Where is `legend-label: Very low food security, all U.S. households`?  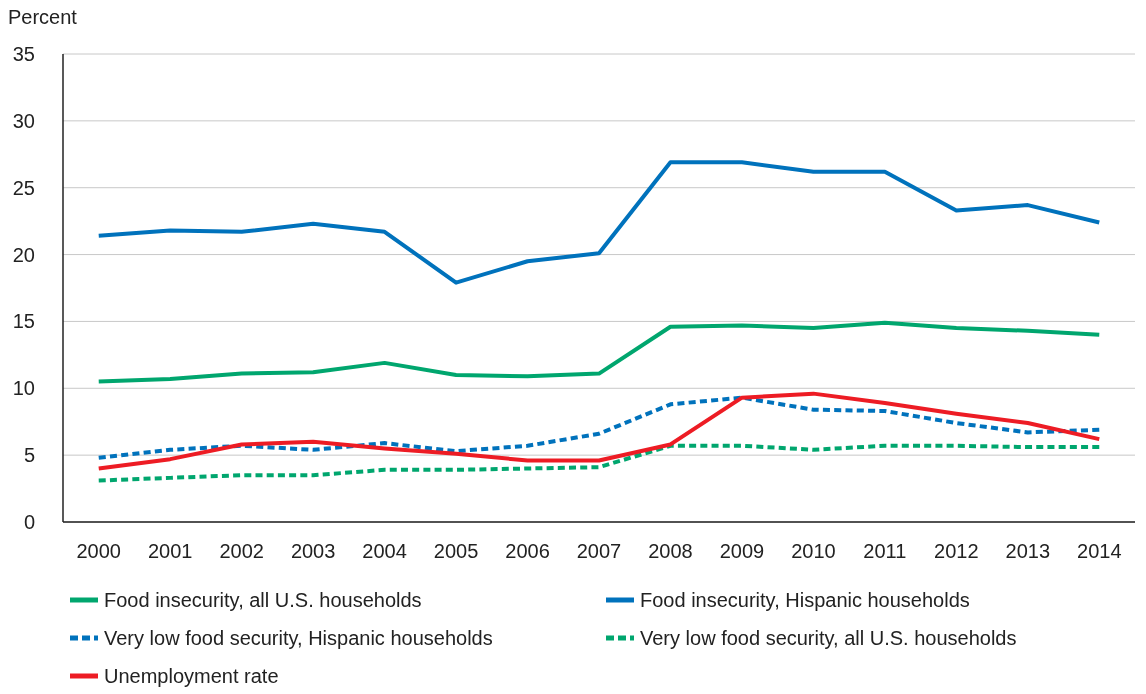 legend-label: Very low food security, all U.S. households is located at coordinates (828, 638).